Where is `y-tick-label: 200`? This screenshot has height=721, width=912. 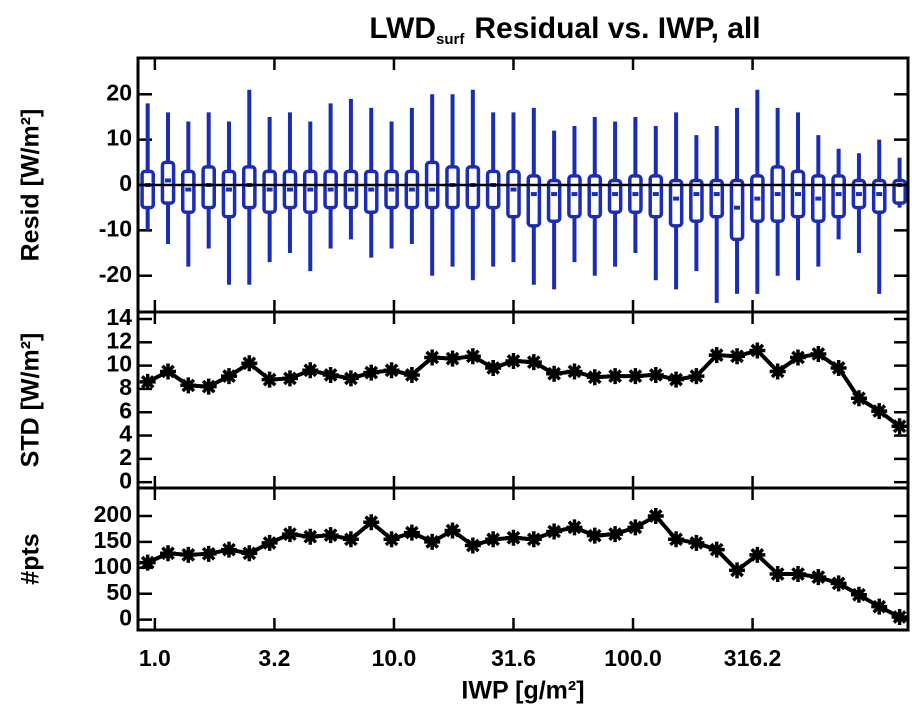
y-tick-label: 200 is located at coordinates (113, 514).